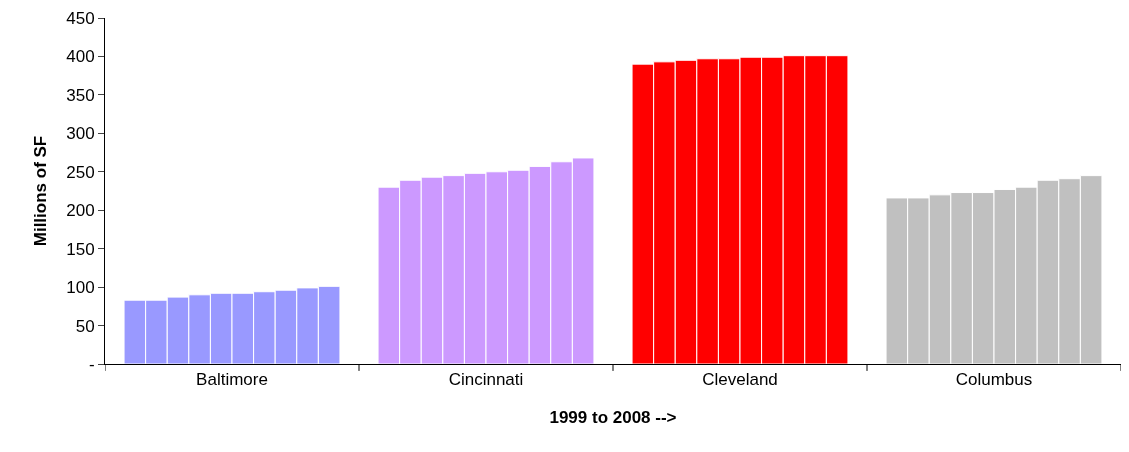 The height and width of the screenshot is (452, 1129). Describe the element at coordinates (80, 18) in the screenshot. I see `y-tick-label: 450` at that location.